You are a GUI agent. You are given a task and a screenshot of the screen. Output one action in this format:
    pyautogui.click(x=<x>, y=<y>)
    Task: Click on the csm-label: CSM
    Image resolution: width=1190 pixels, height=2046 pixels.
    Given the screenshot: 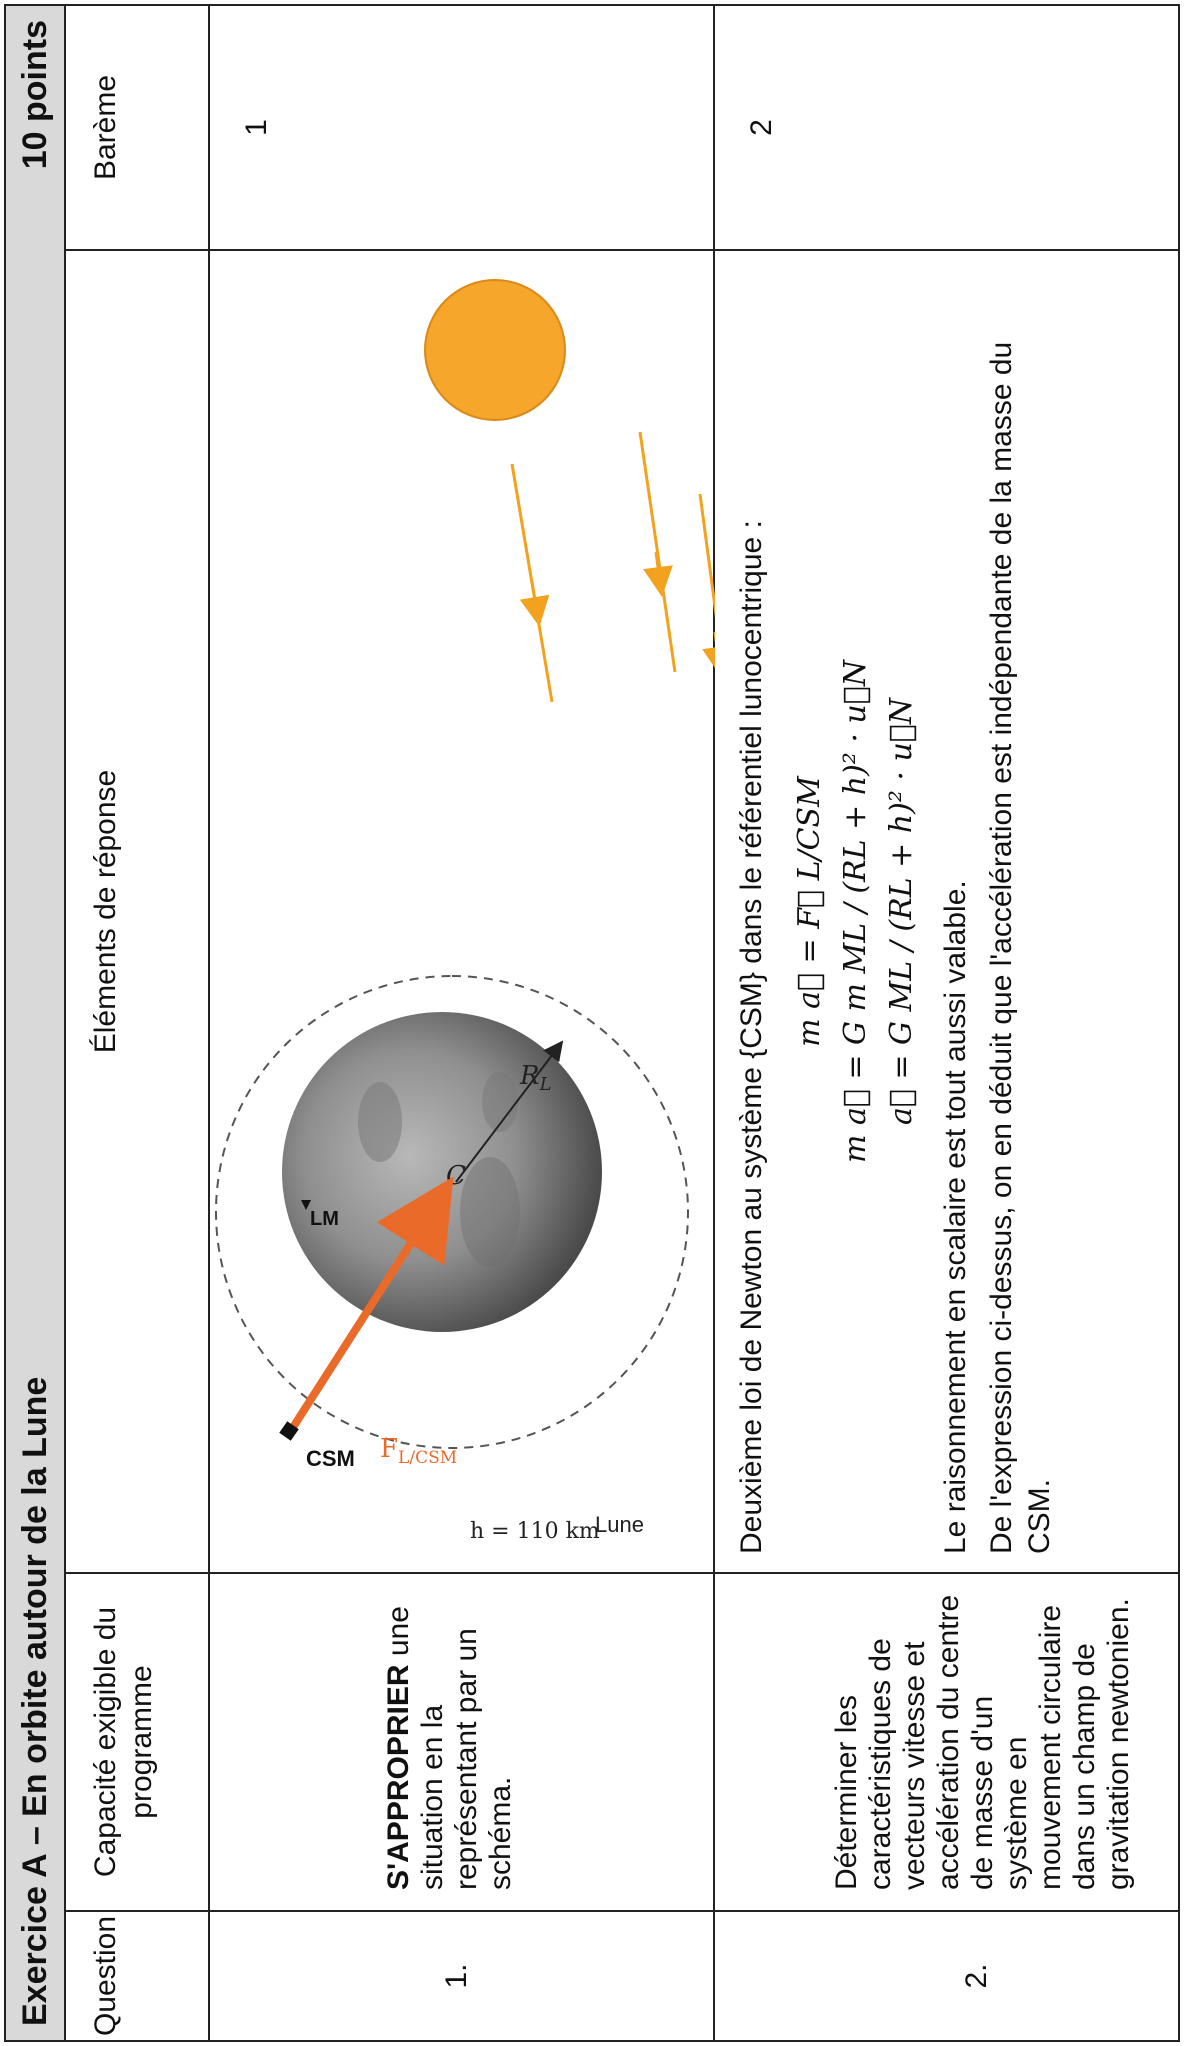 What is the action you would take?
    pyautogui.click(x=330, y=1458)
    